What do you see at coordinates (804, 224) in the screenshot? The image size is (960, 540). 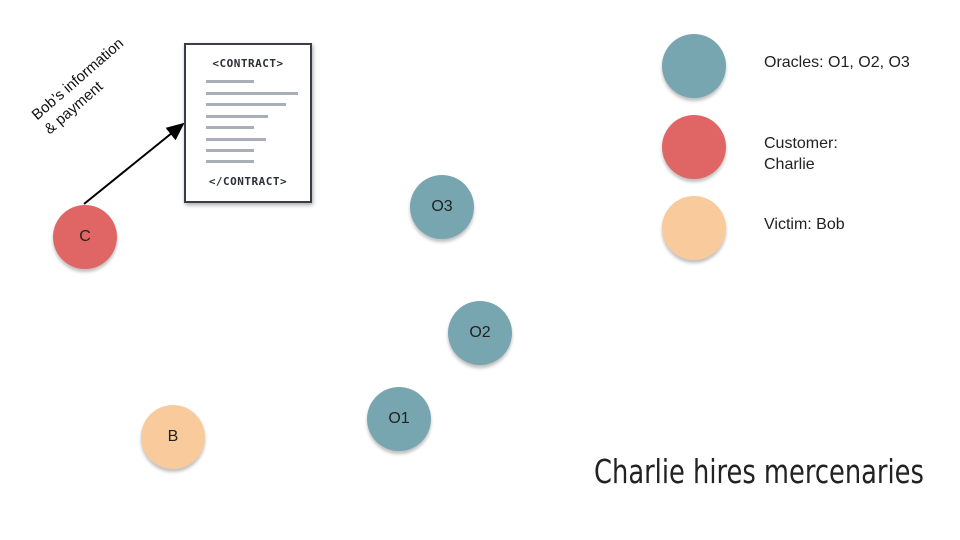 I see `legend-victim-text: Victim: Bob` at bounding box center [804, 224].